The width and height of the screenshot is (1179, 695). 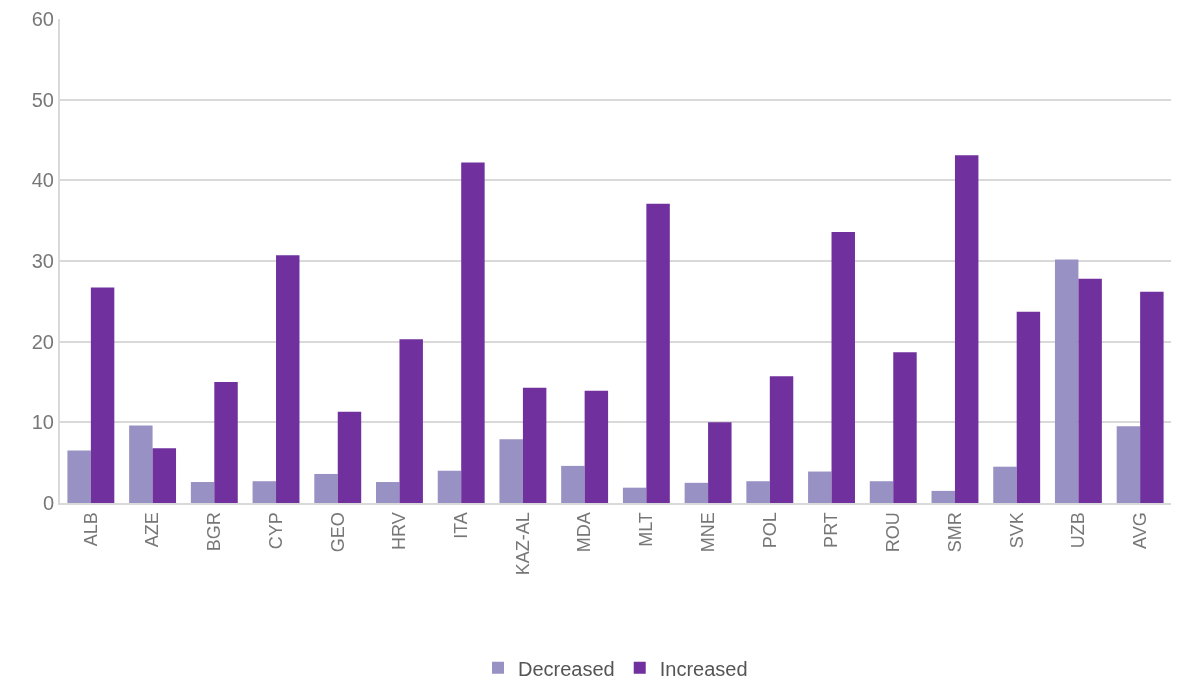 What do you see at coordinates (275, 531) in the screenshot?
I see `x-tick-label: CYP` at bounding box center [275, 531].